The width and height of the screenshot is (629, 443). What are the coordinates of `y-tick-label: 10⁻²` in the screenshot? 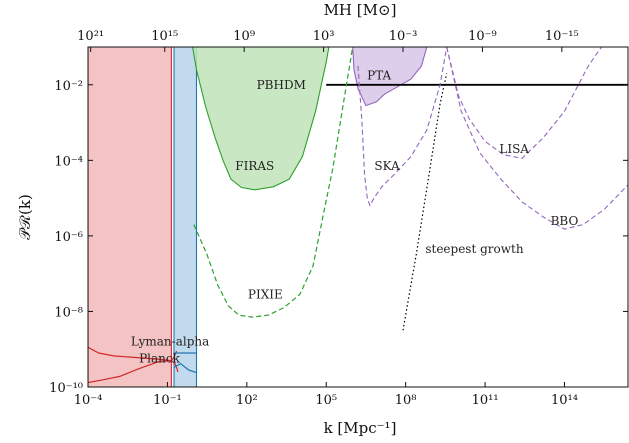 It's located at (68, 86).